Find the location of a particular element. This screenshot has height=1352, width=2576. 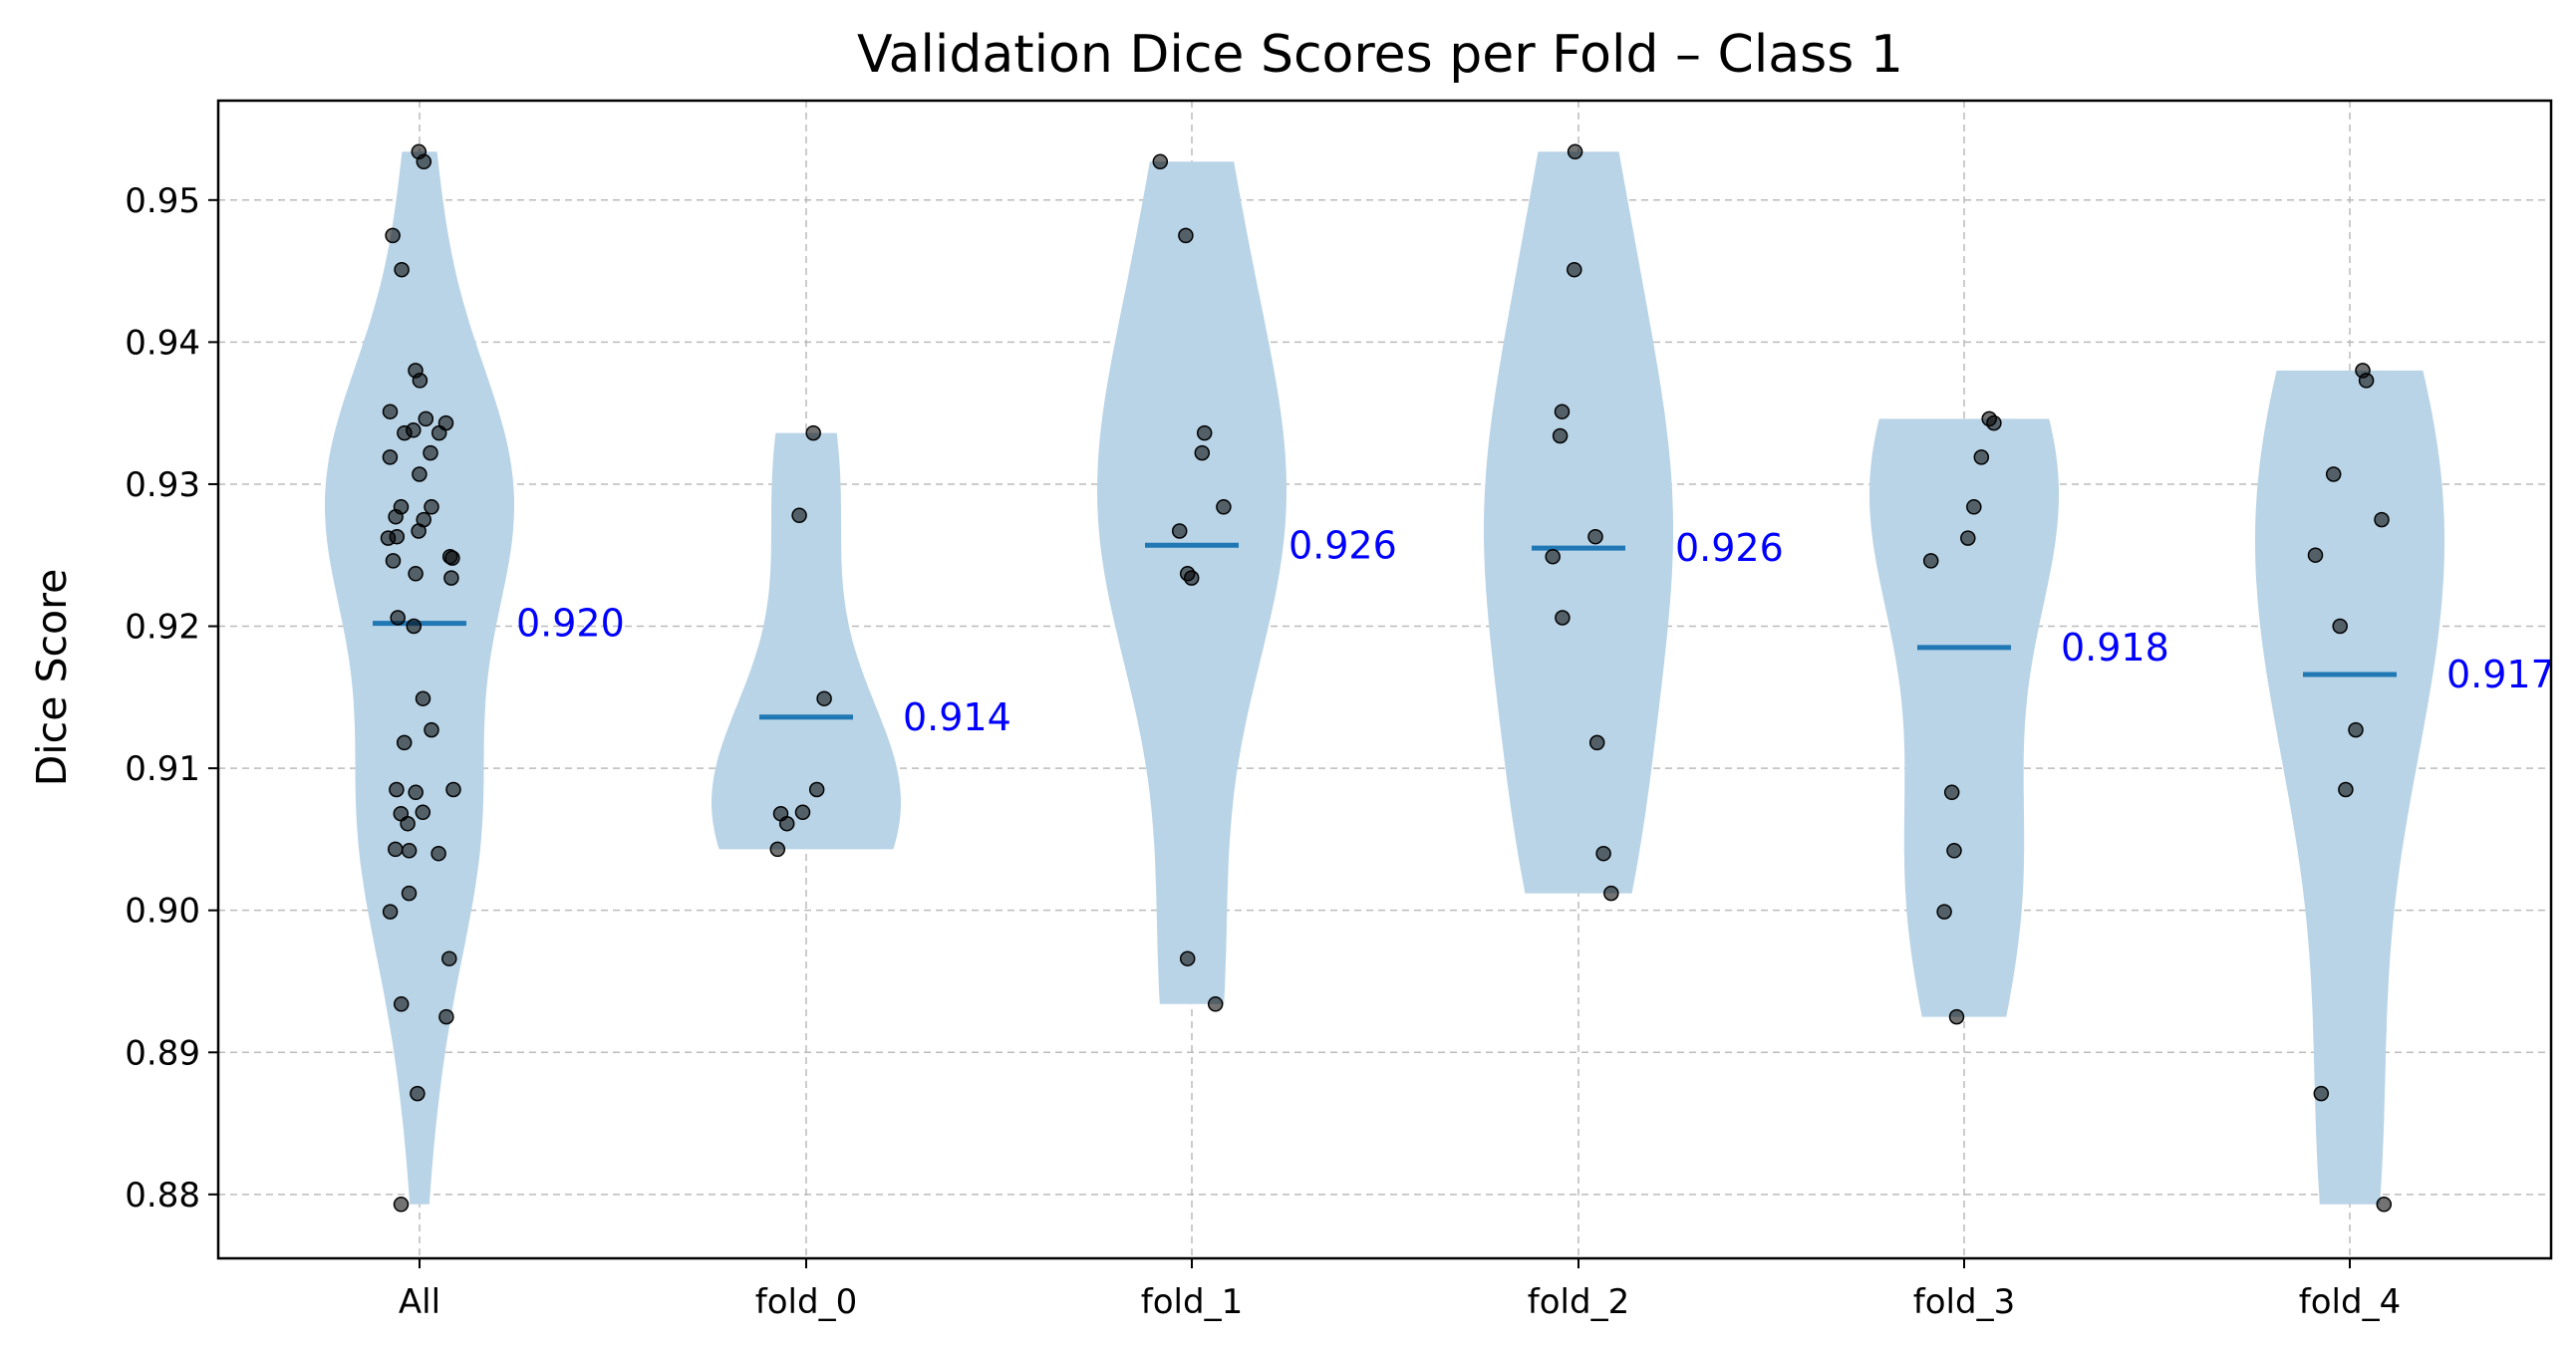

y-tick-label: 0.92 is located at coordinates (162, 628).